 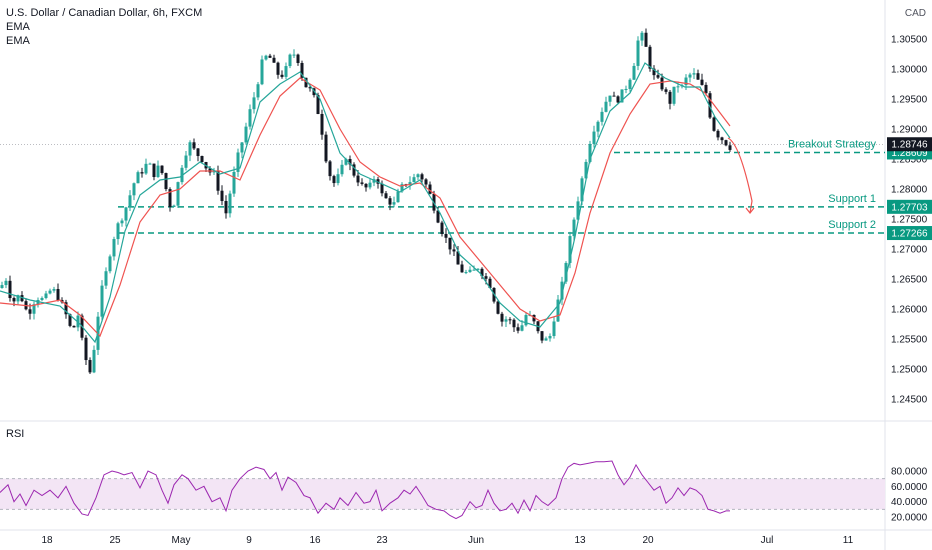 What do you see at coordinates (909, 400) in the screenshot?
I see `price-tick-label: 1.24500` at bounding box center [909, 400].